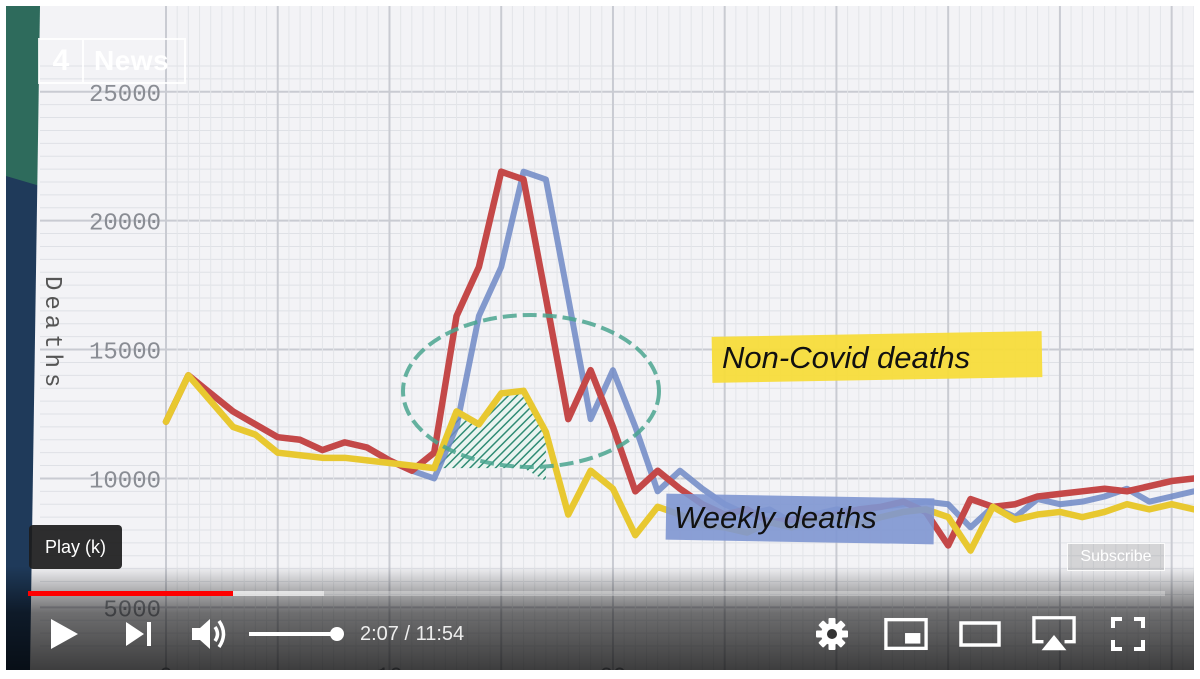  I want to click on miniplayer-button, so click(906, 634).